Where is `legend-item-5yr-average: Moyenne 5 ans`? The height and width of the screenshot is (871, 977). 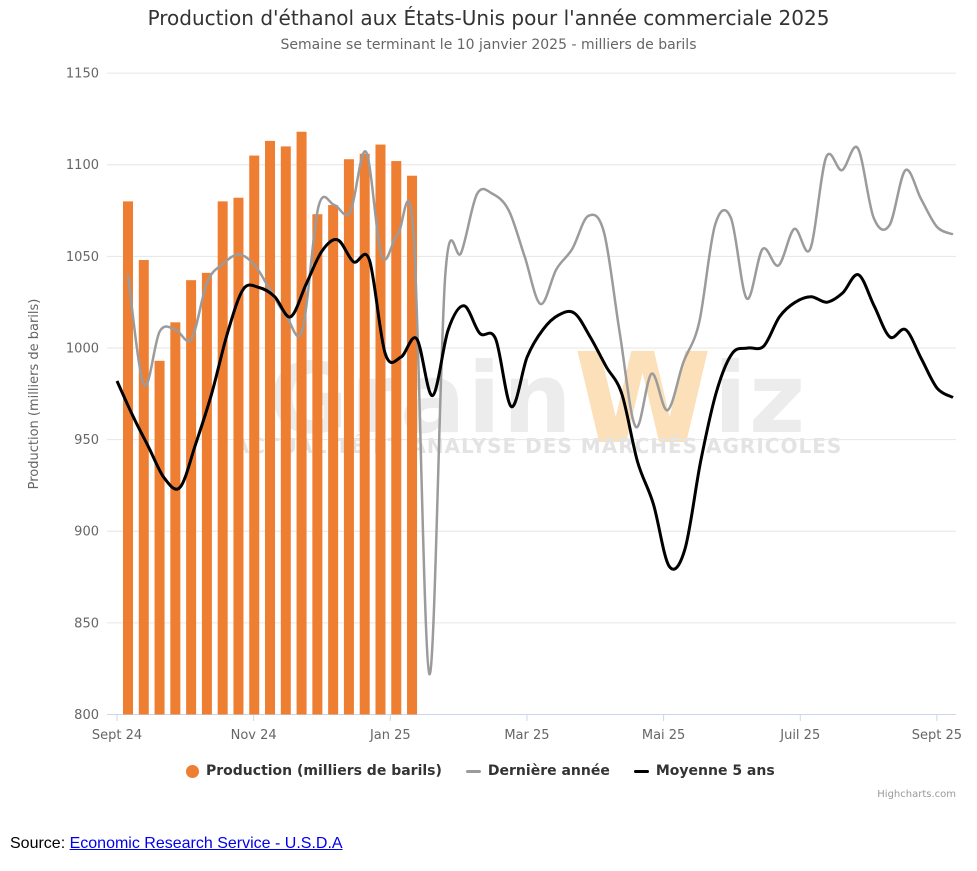 legend-item-5yr-average: Moyenne 5 ans is located at coordinates (704, 771).